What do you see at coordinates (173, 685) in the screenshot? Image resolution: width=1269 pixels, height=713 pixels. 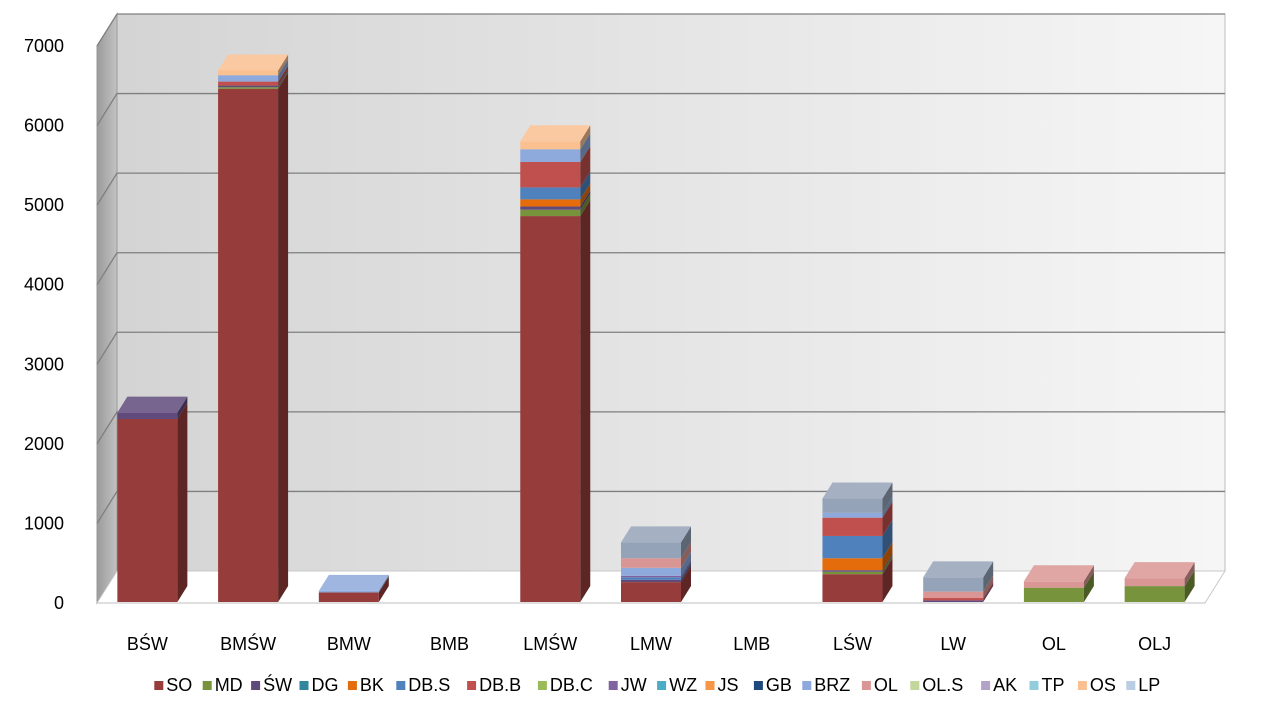 I see `legend-item: SO` at bounding box center [173, 685].